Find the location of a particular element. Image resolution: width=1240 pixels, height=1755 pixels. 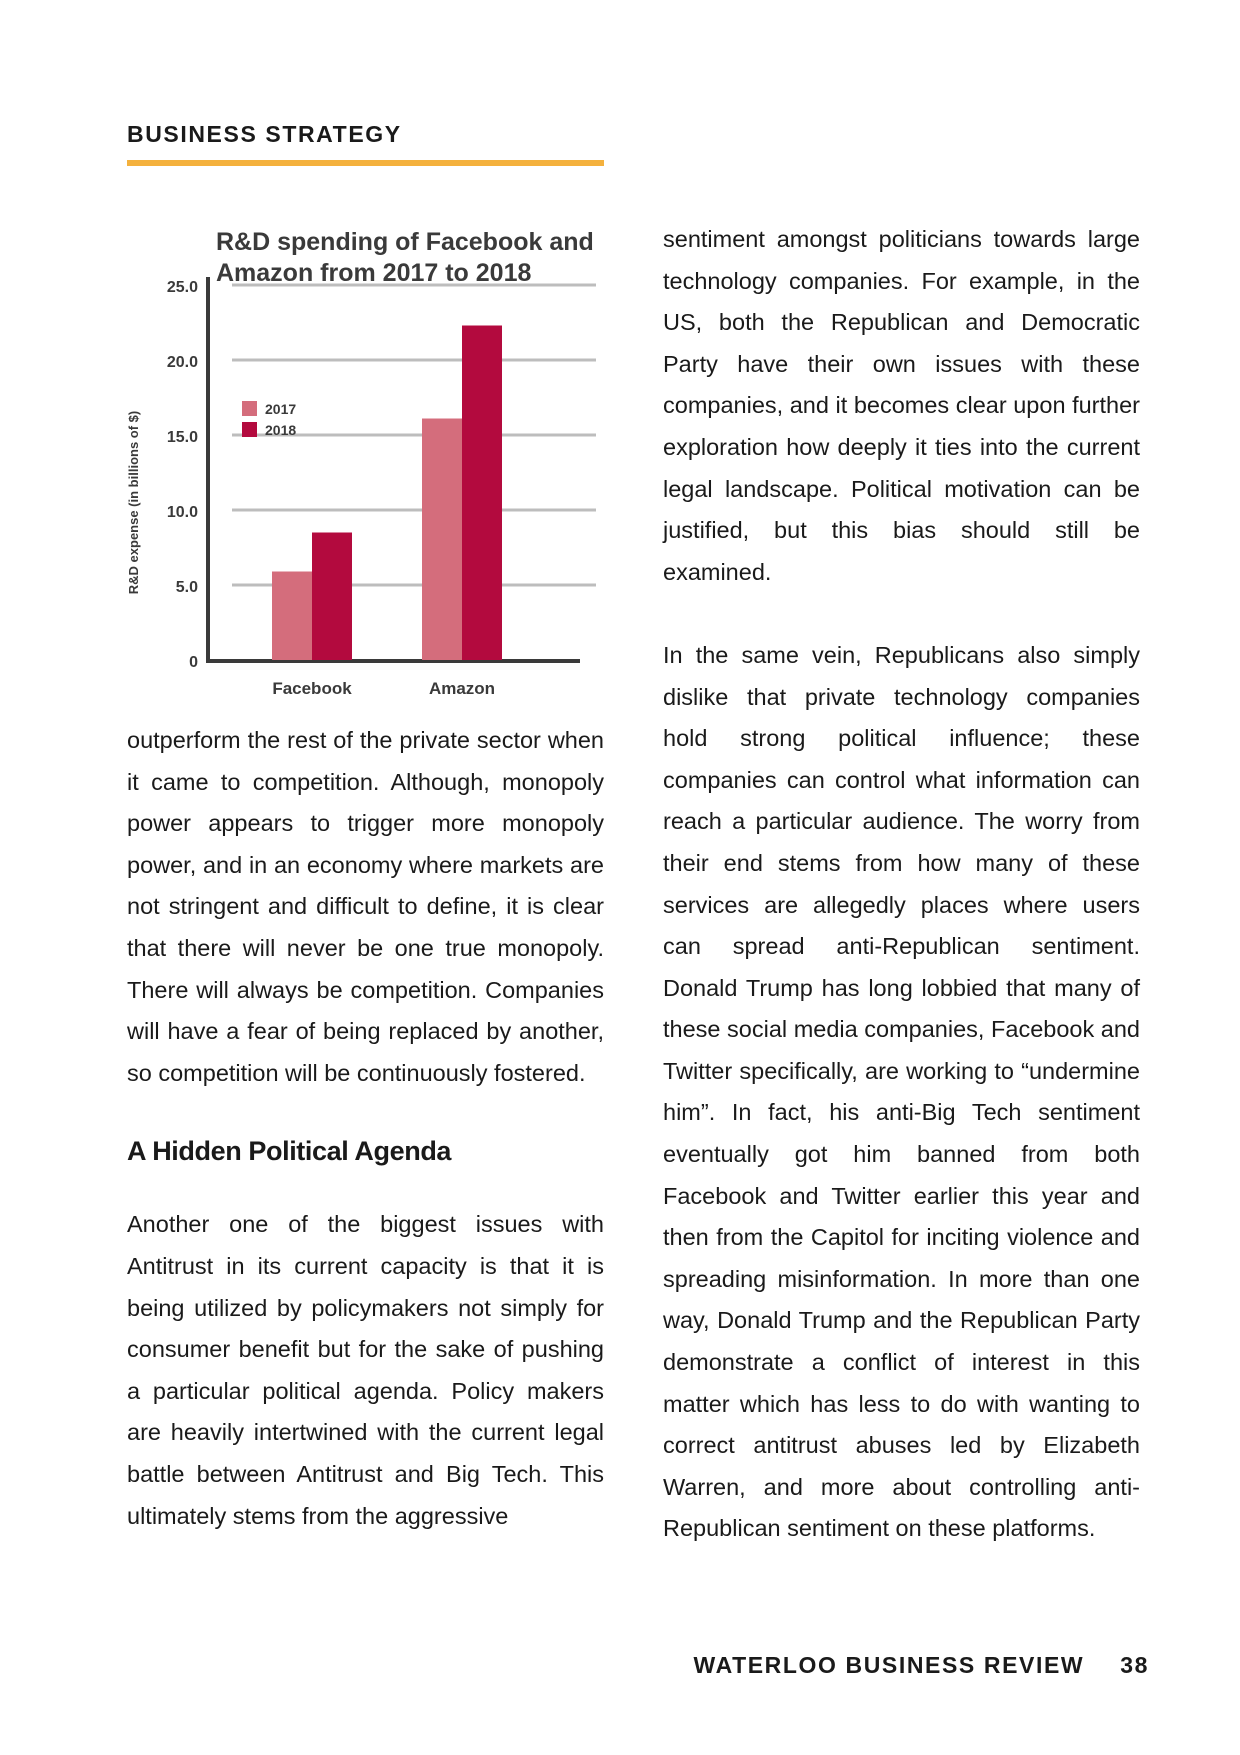

legend-swatch-2018 is located at coordinates (249, 429).